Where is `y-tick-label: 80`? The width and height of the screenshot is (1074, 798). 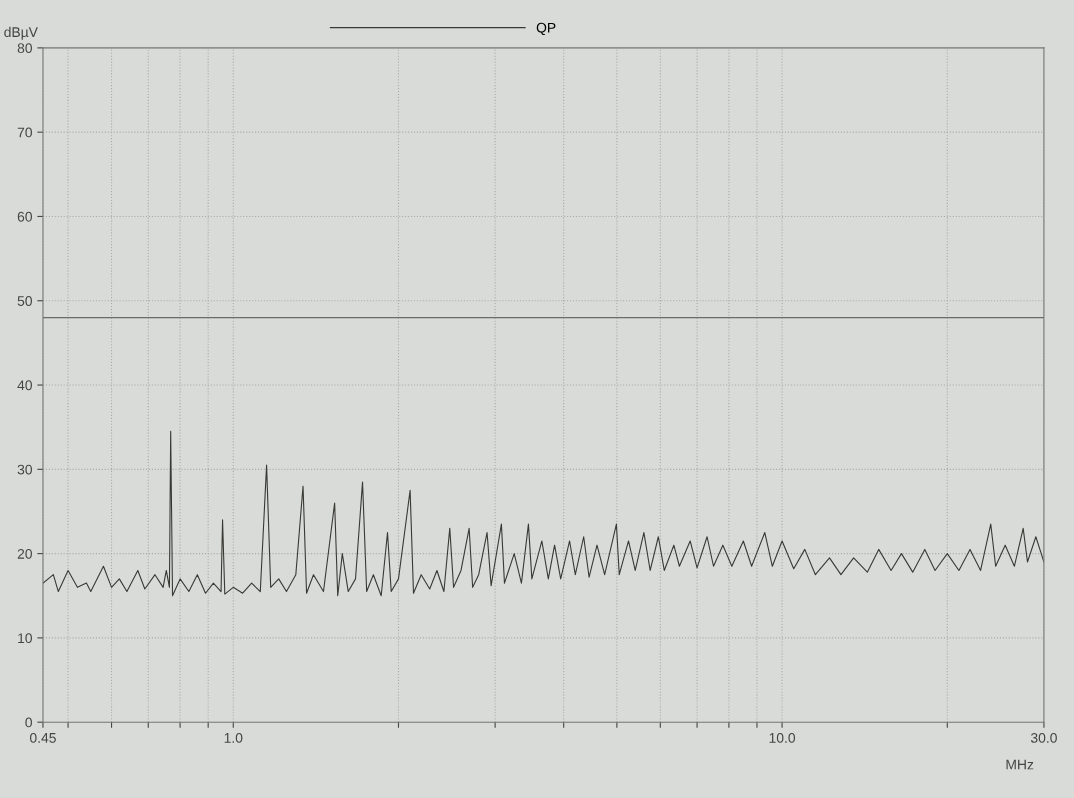
y-tick-label: 80 is located at coordinates (24, 48).